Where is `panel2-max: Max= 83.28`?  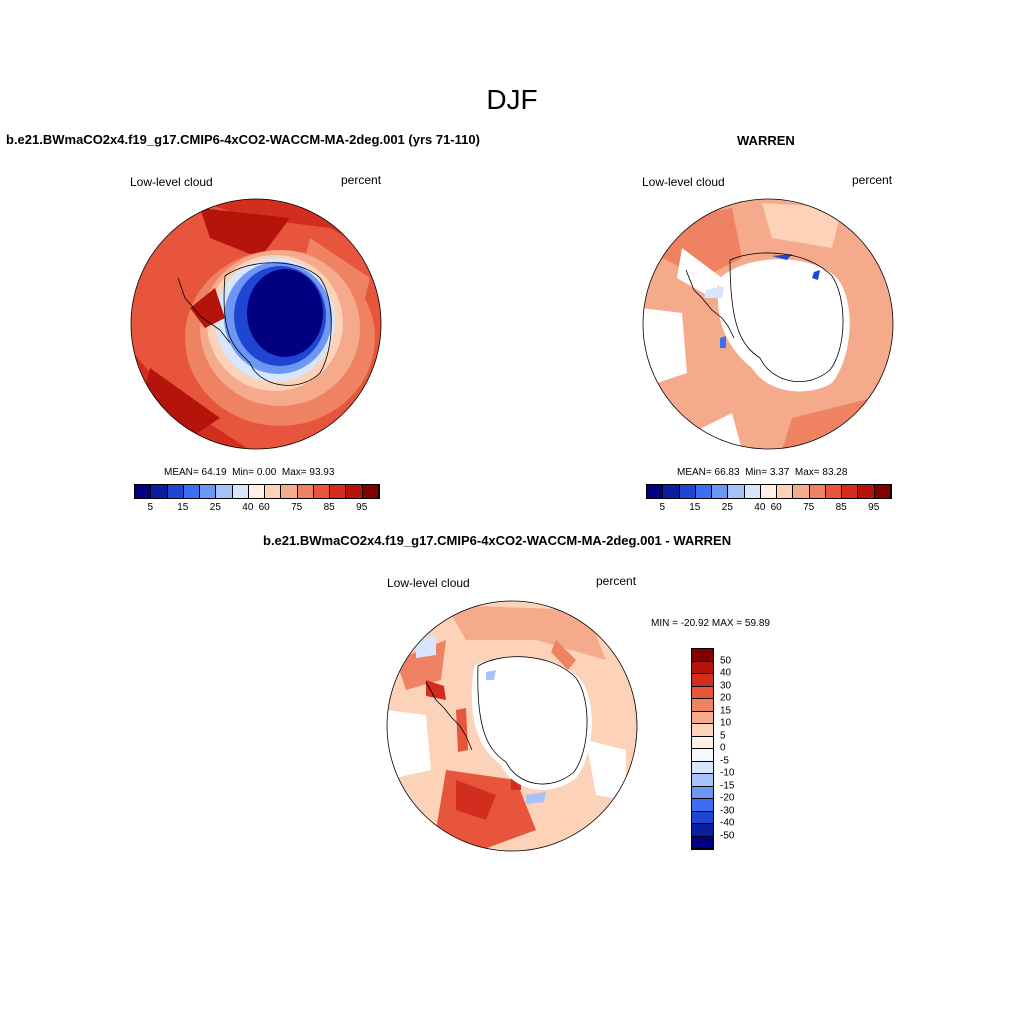 panel2-max: Max= 83.28 is located at coordinates (821, 472).